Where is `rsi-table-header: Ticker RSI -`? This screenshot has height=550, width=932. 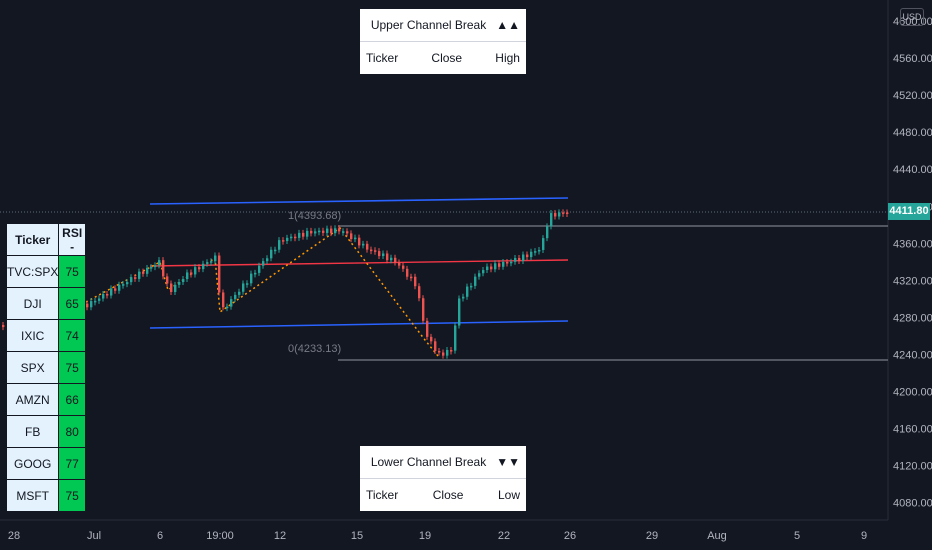
rsi-table-header: Ticker RSI - is located at coordinates (45, 239).